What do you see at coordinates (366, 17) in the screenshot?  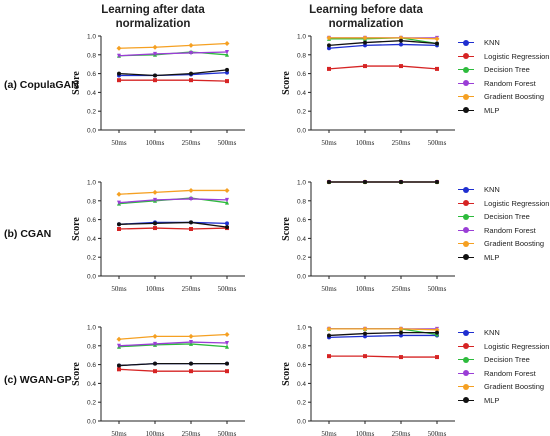 I see `column-title-before: Learning before data normalization` at bounding box center [366, 17].